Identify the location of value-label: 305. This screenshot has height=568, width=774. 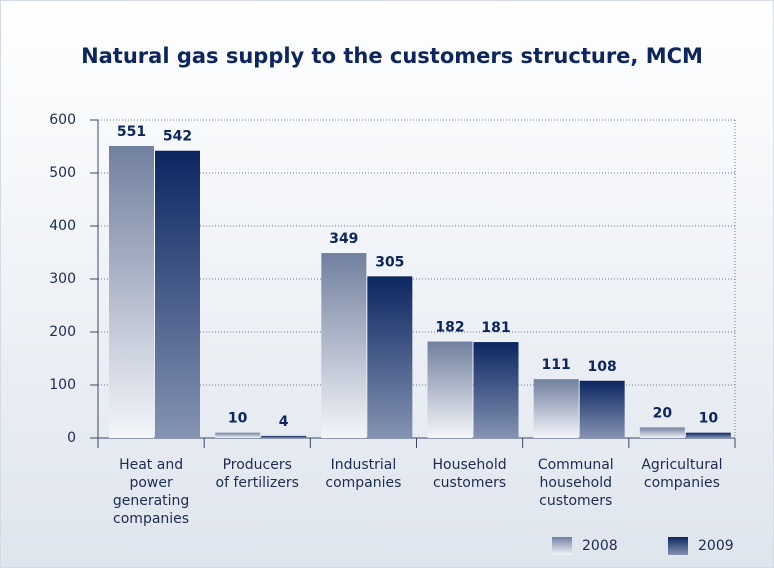
(389, 262).